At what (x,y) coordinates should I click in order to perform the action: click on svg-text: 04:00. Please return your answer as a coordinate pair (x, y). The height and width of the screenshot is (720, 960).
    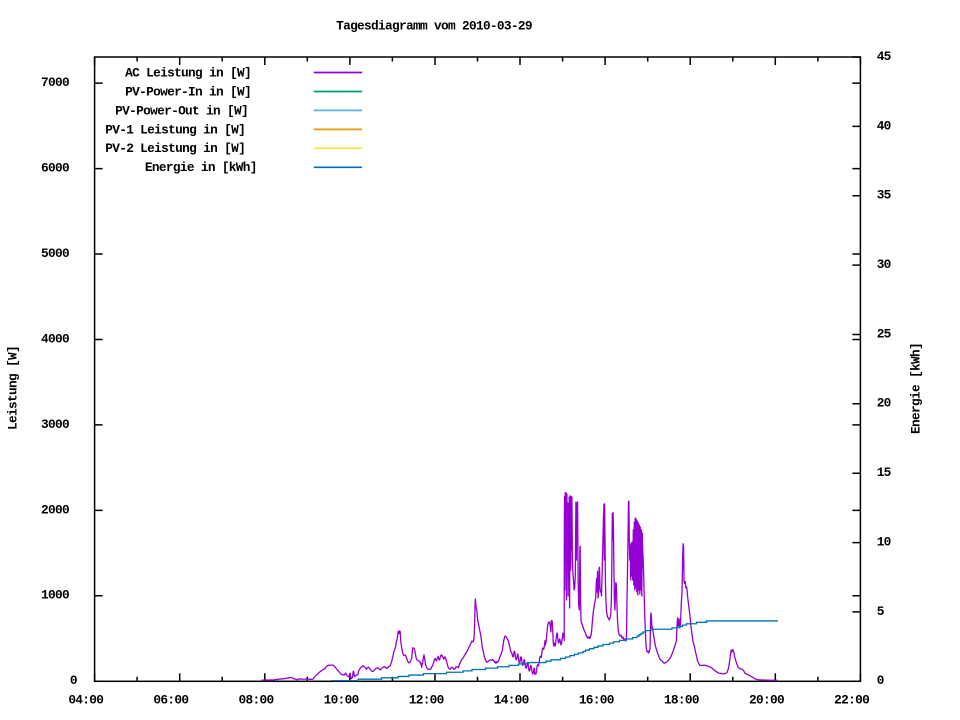
    Looking at the image, I should click on (85, 699).